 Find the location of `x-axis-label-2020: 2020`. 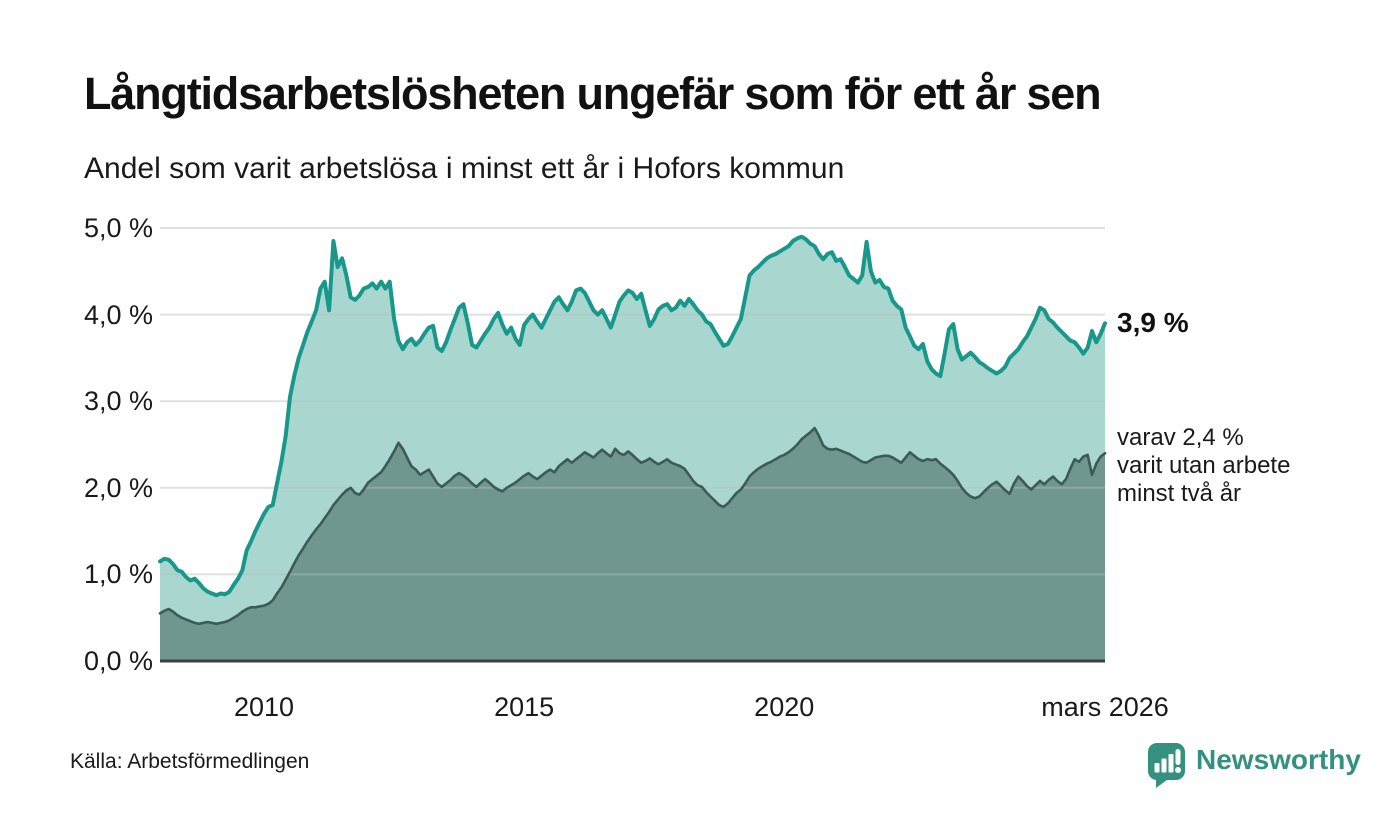

x-axis-label-2020: 2020 is located at coordinates (784, 707).